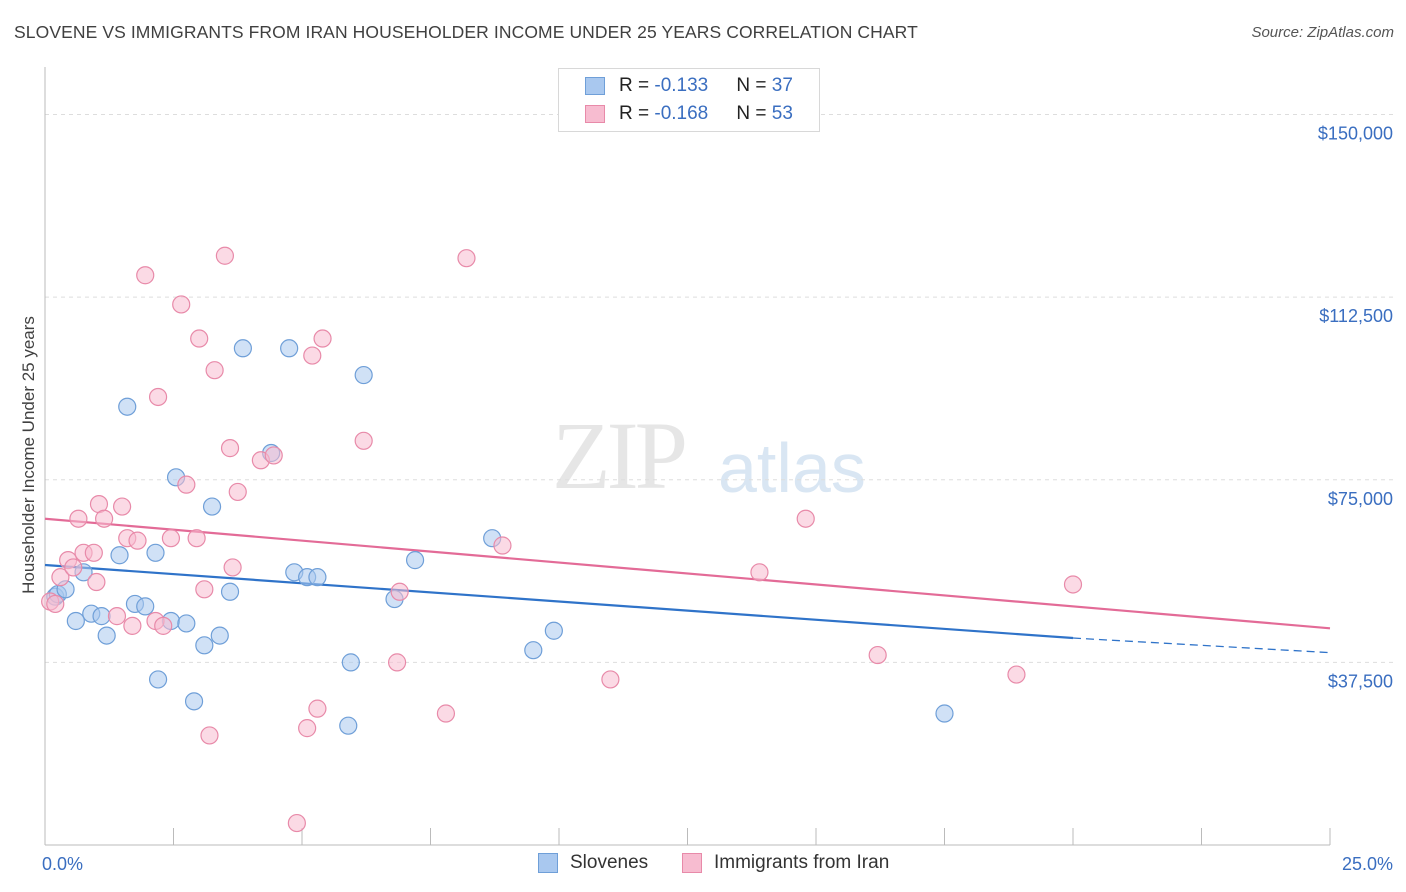 This screenshot has width=1406, height=892. I want to click on trend-lines, so click(687, 585).